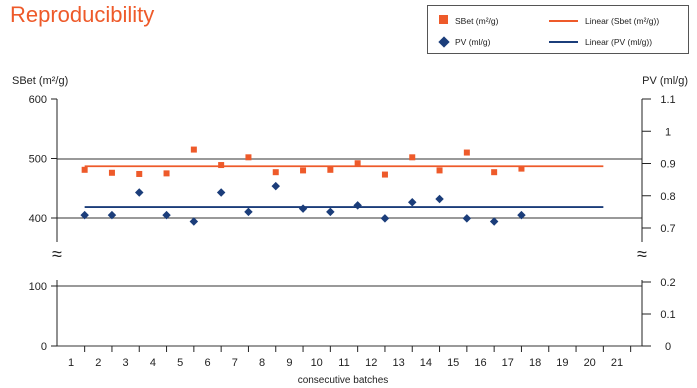  Describe the element at coordinates (667, 283) in the screenshot. I see `y-right-tick-label: 0.2` at that location.